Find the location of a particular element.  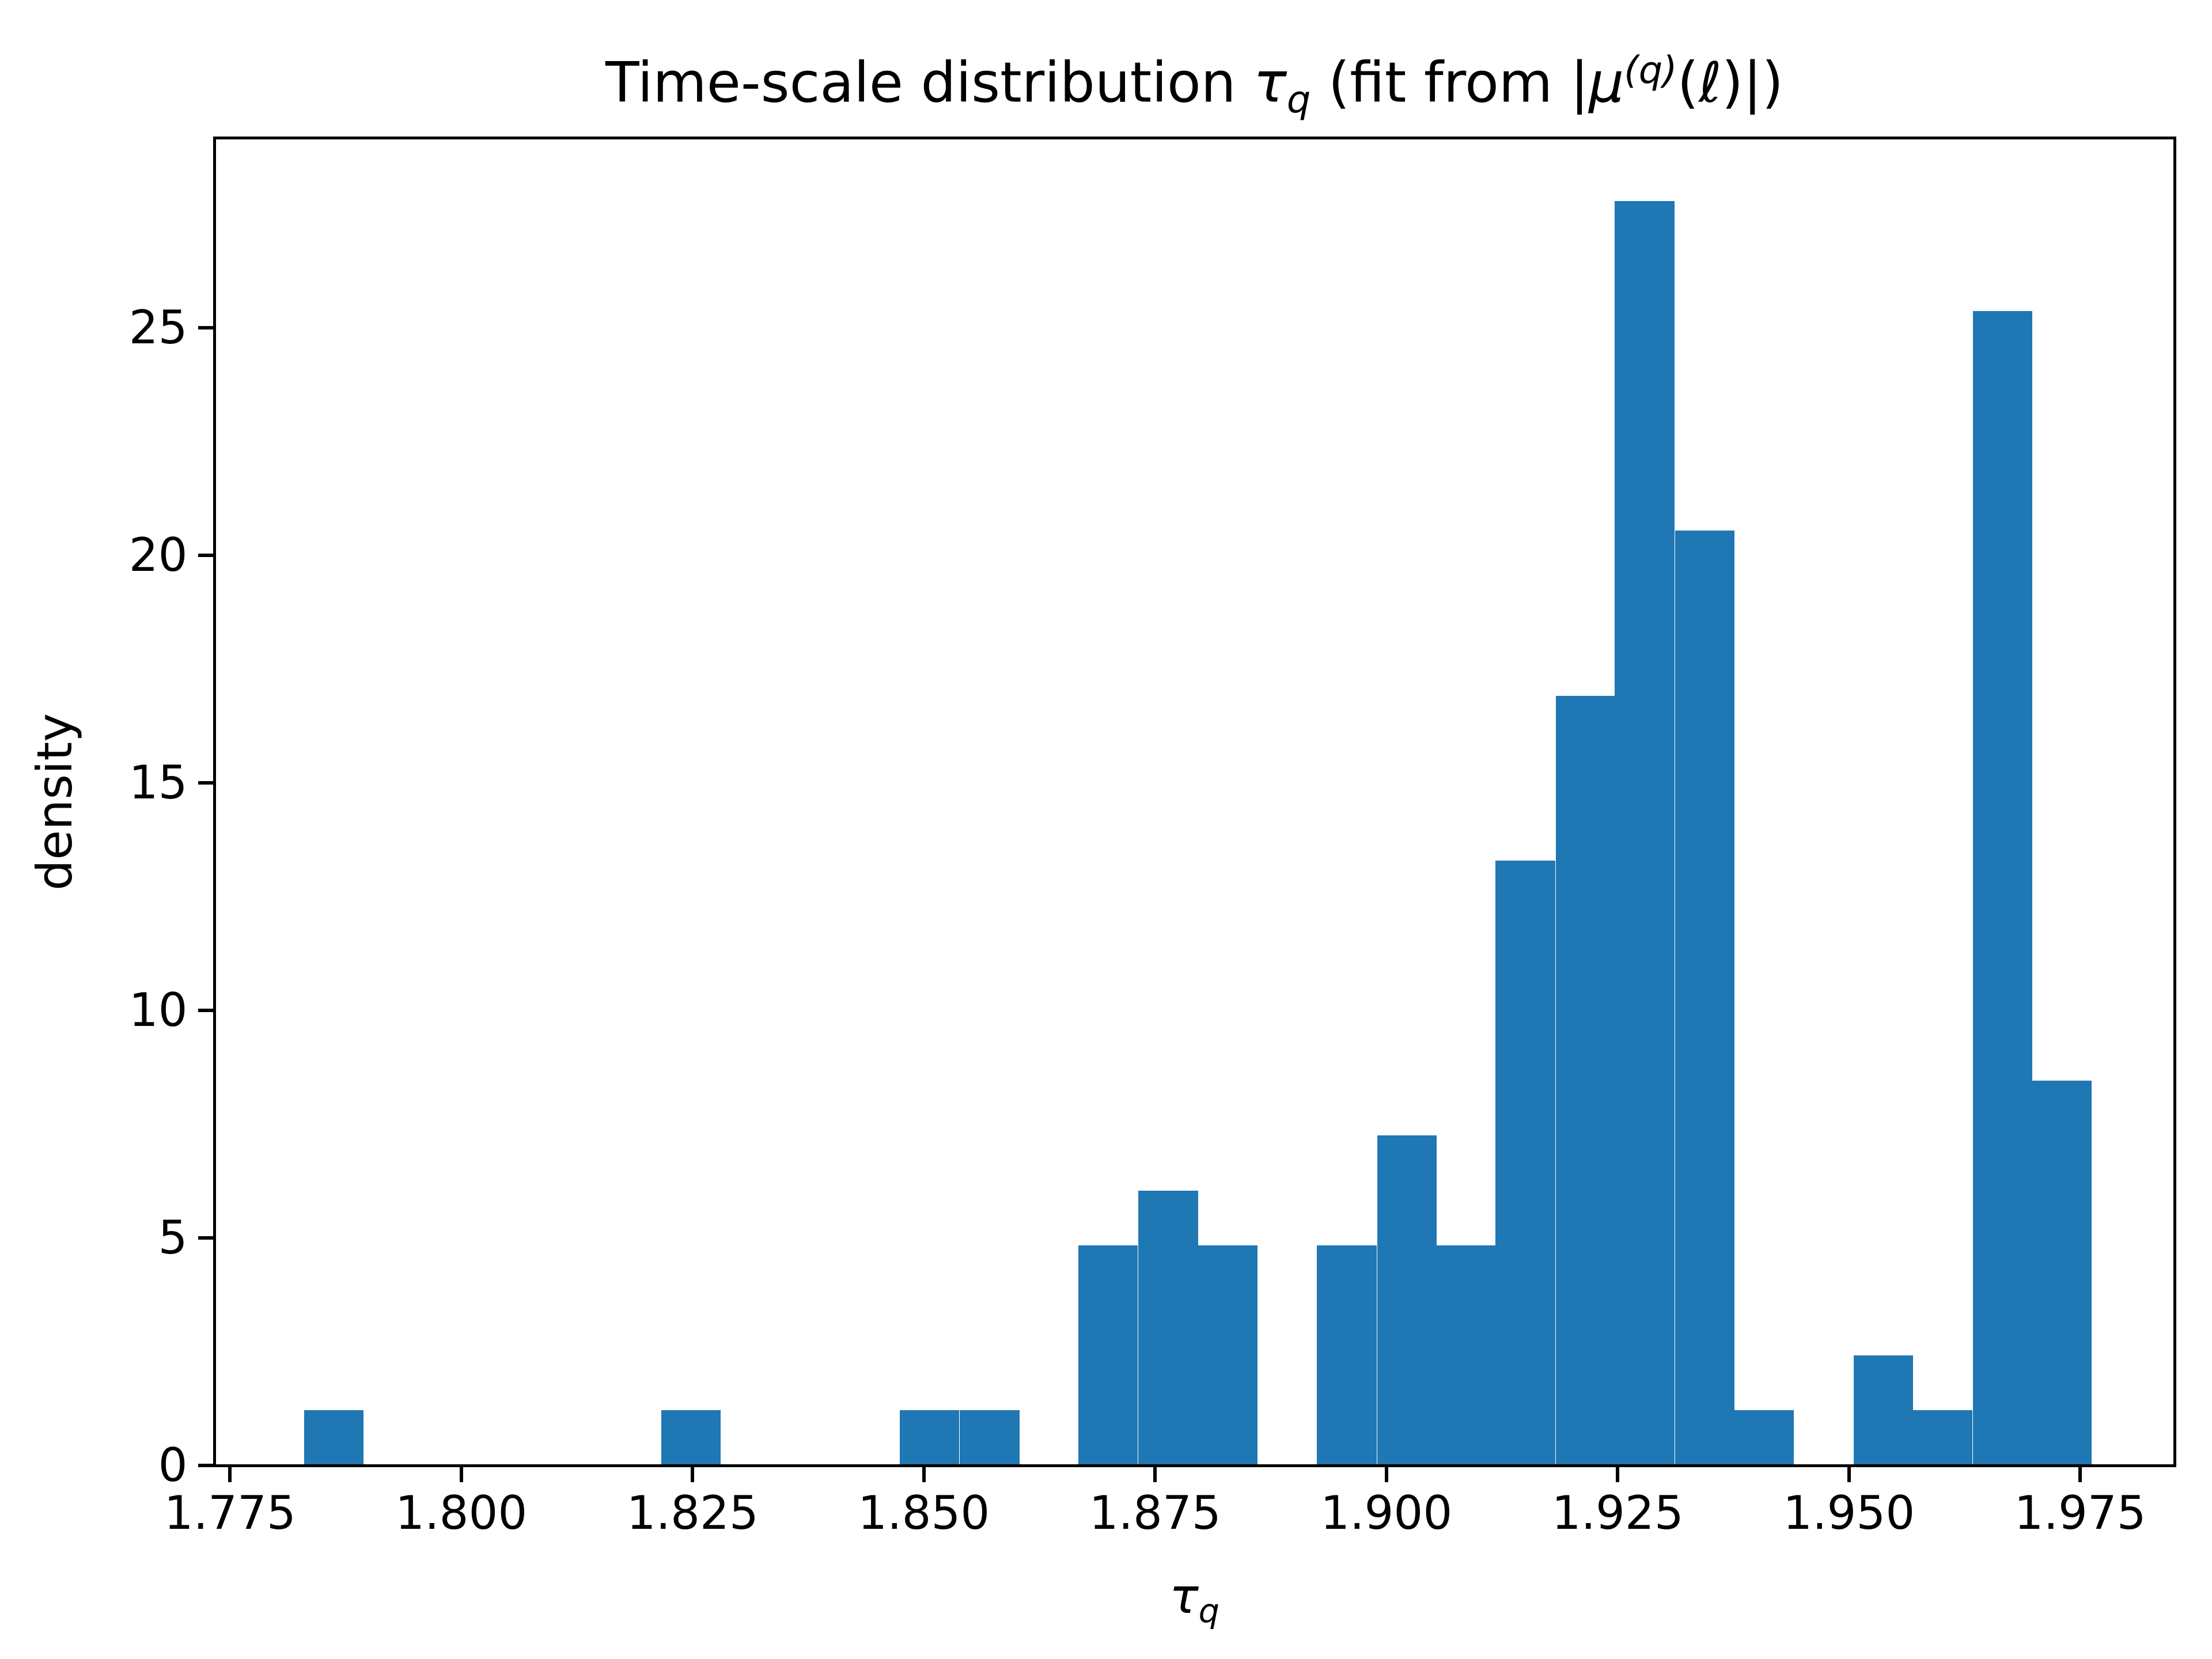

y-tick-label: 20 is located at coordinates (158, 555).